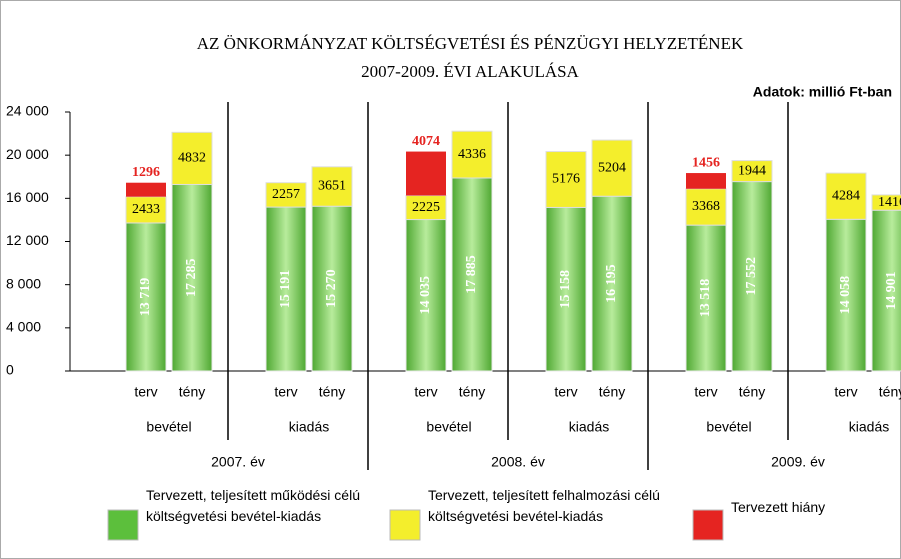  What do you see at coordinates (470, 71) in the screenshot?
I see `chart-subtitle: 2007-2009. ÉVI ALAKULÁSA` at bounding box center [470, 71].